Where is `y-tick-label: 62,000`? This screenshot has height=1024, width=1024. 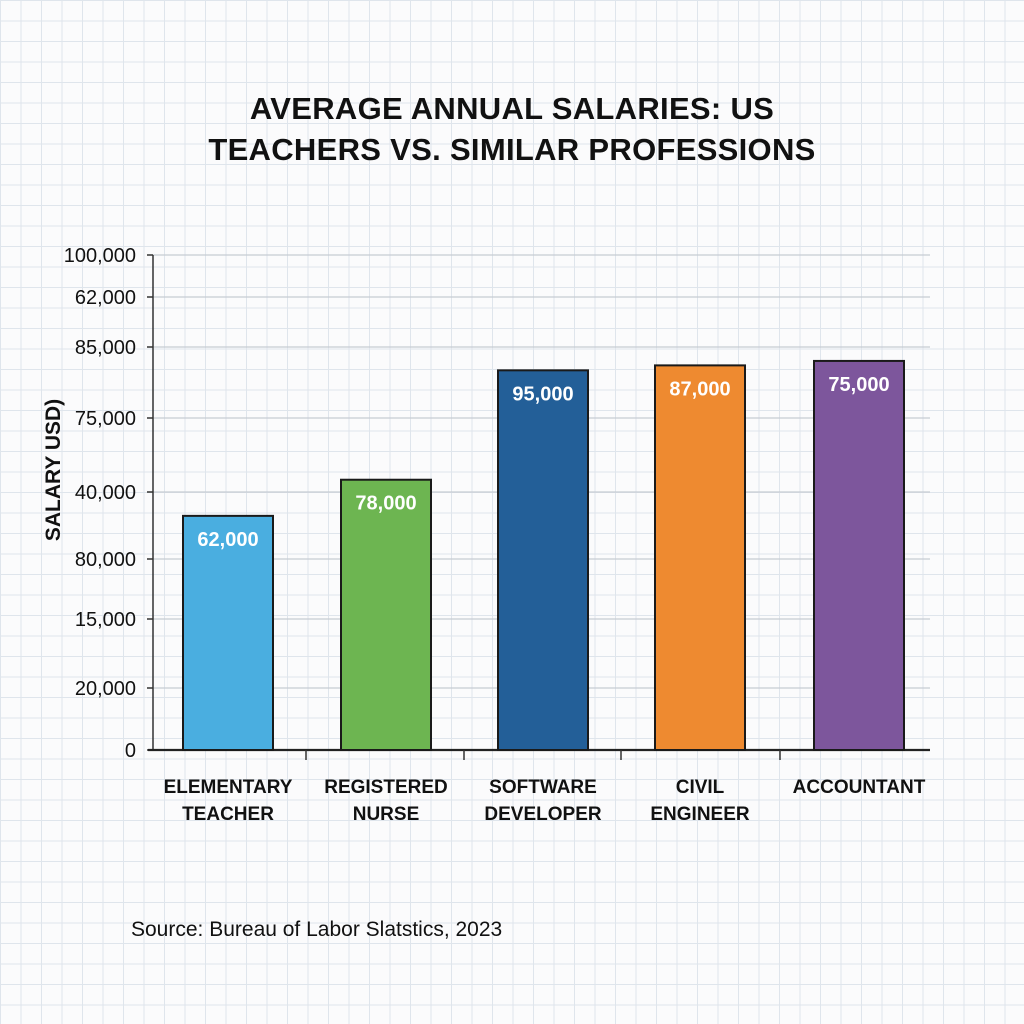 y-tick-label: 62,000 is located at coordinates (105, 298).